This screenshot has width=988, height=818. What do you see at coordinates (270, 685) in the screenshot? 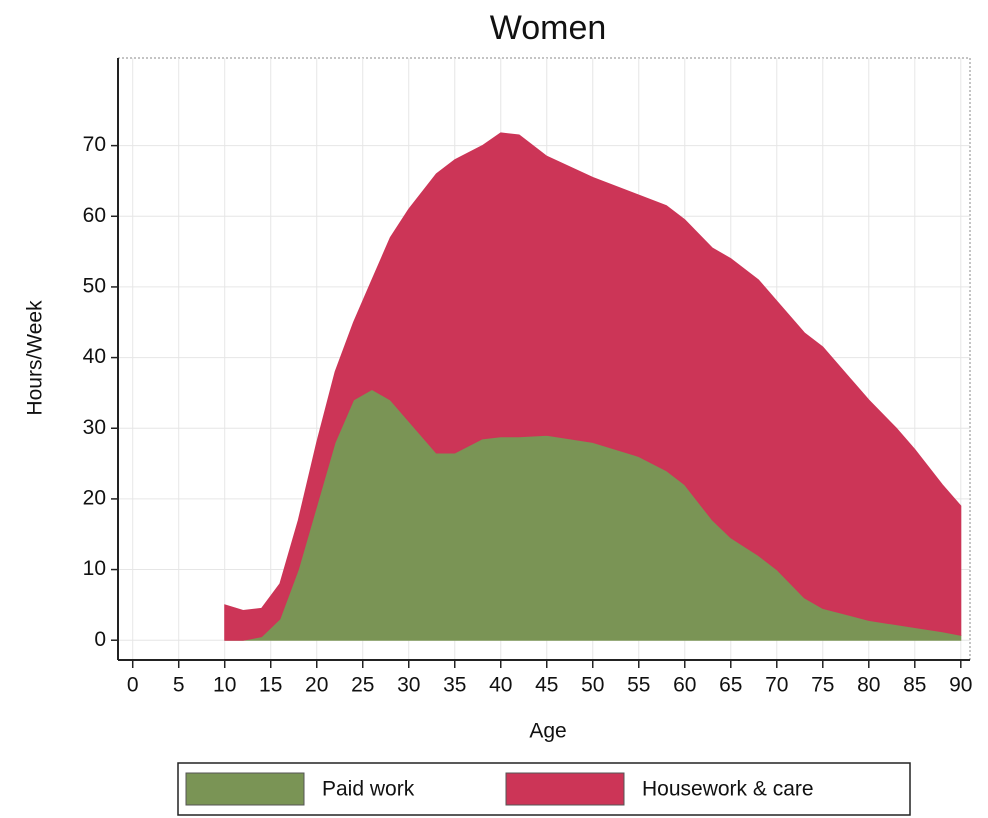
I see `x-tick-label: 15` at bounding box center [270, 685].